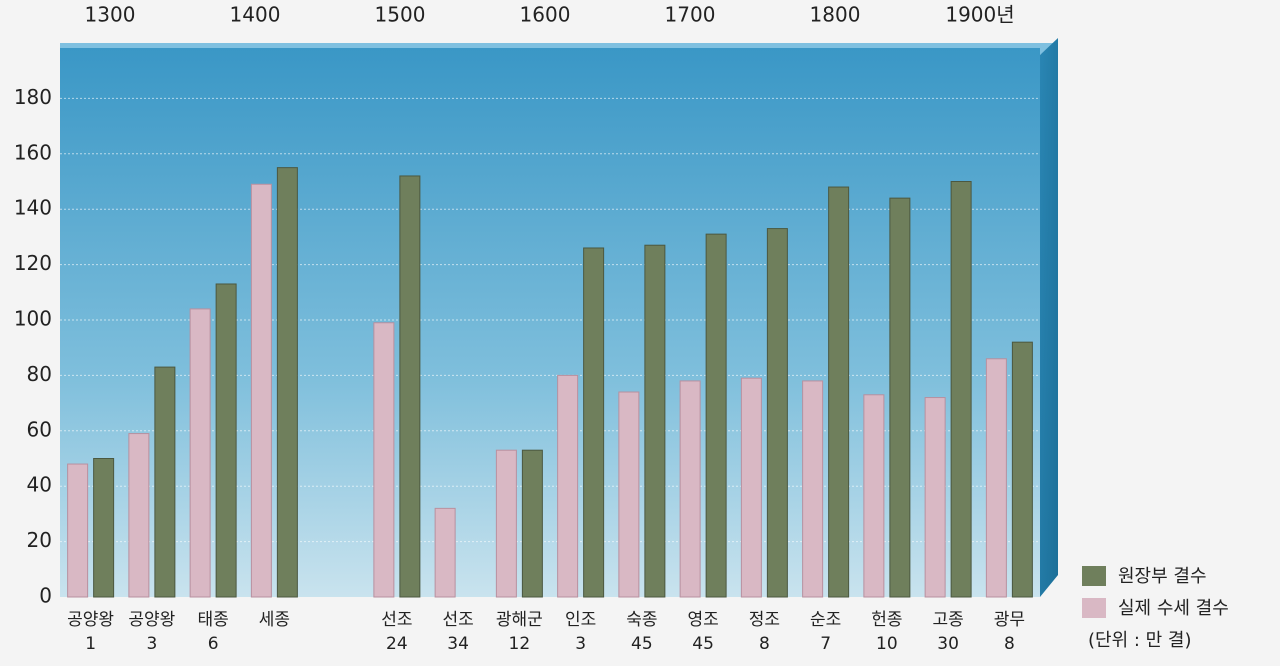 This screenshot has height=666, width=1280. Describe the element at coordinates (1162, 576) in the screenshot. I see `legend-label: 원장부 결수` at that location.